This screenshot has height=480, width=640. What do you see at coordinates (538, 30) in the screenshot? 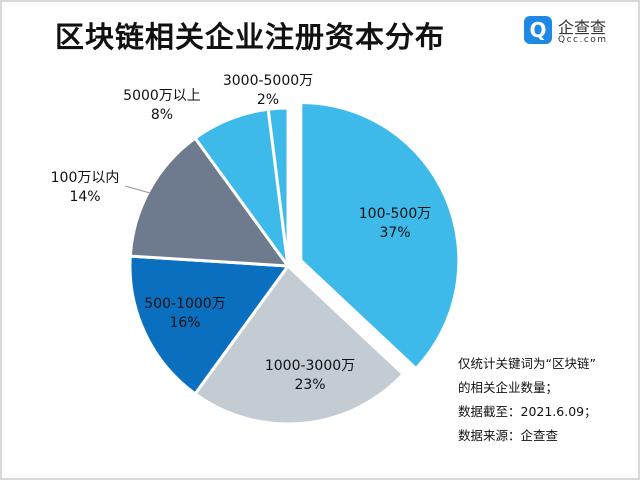
I see `qcc-logo-icon: Q` at bounding box center [538, 30].